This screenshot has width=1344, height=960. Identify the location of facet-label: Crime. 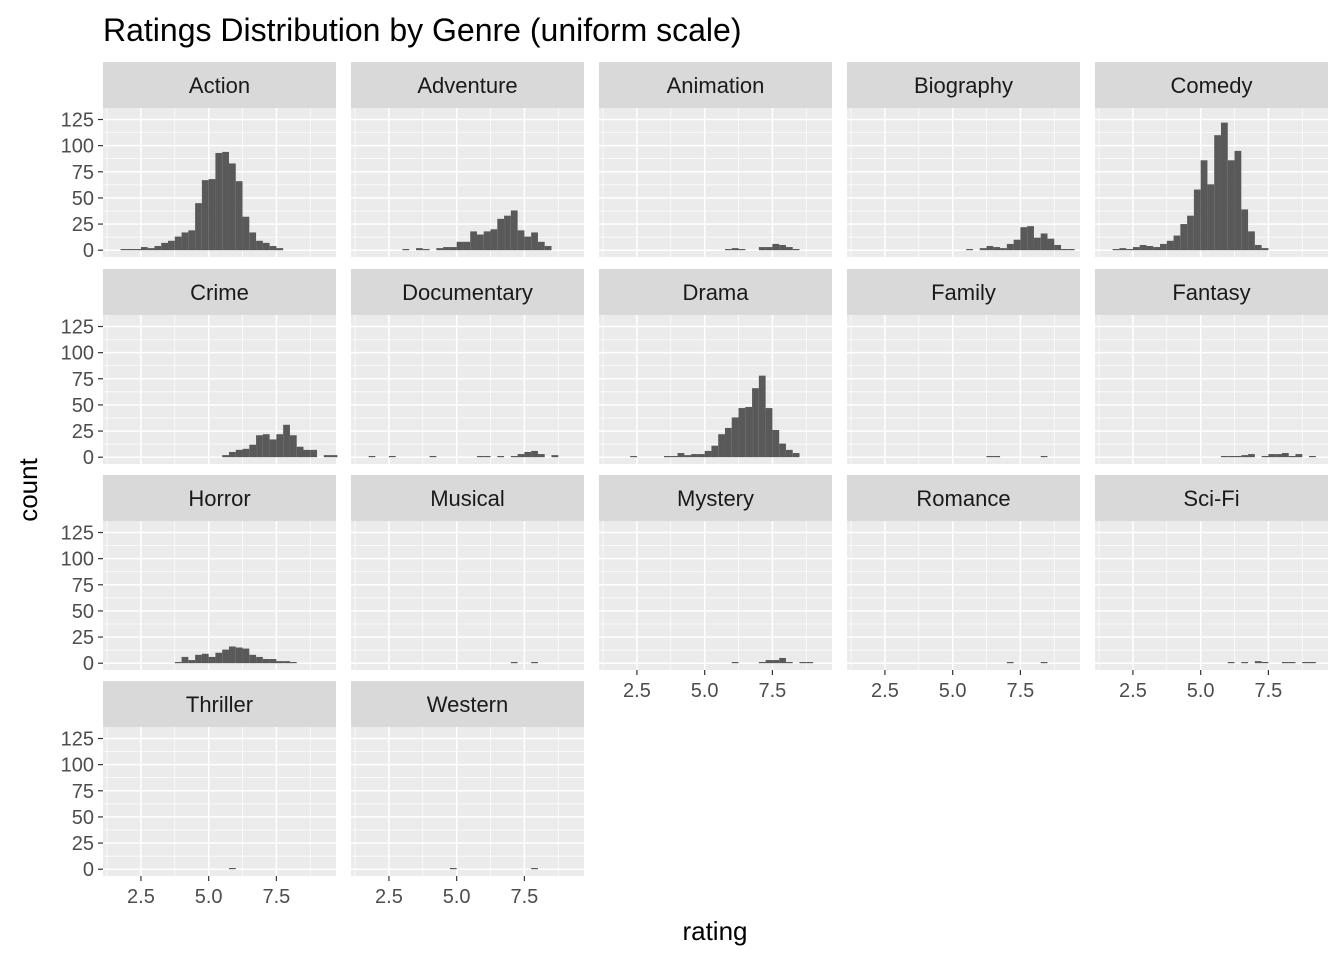
(219, 292).